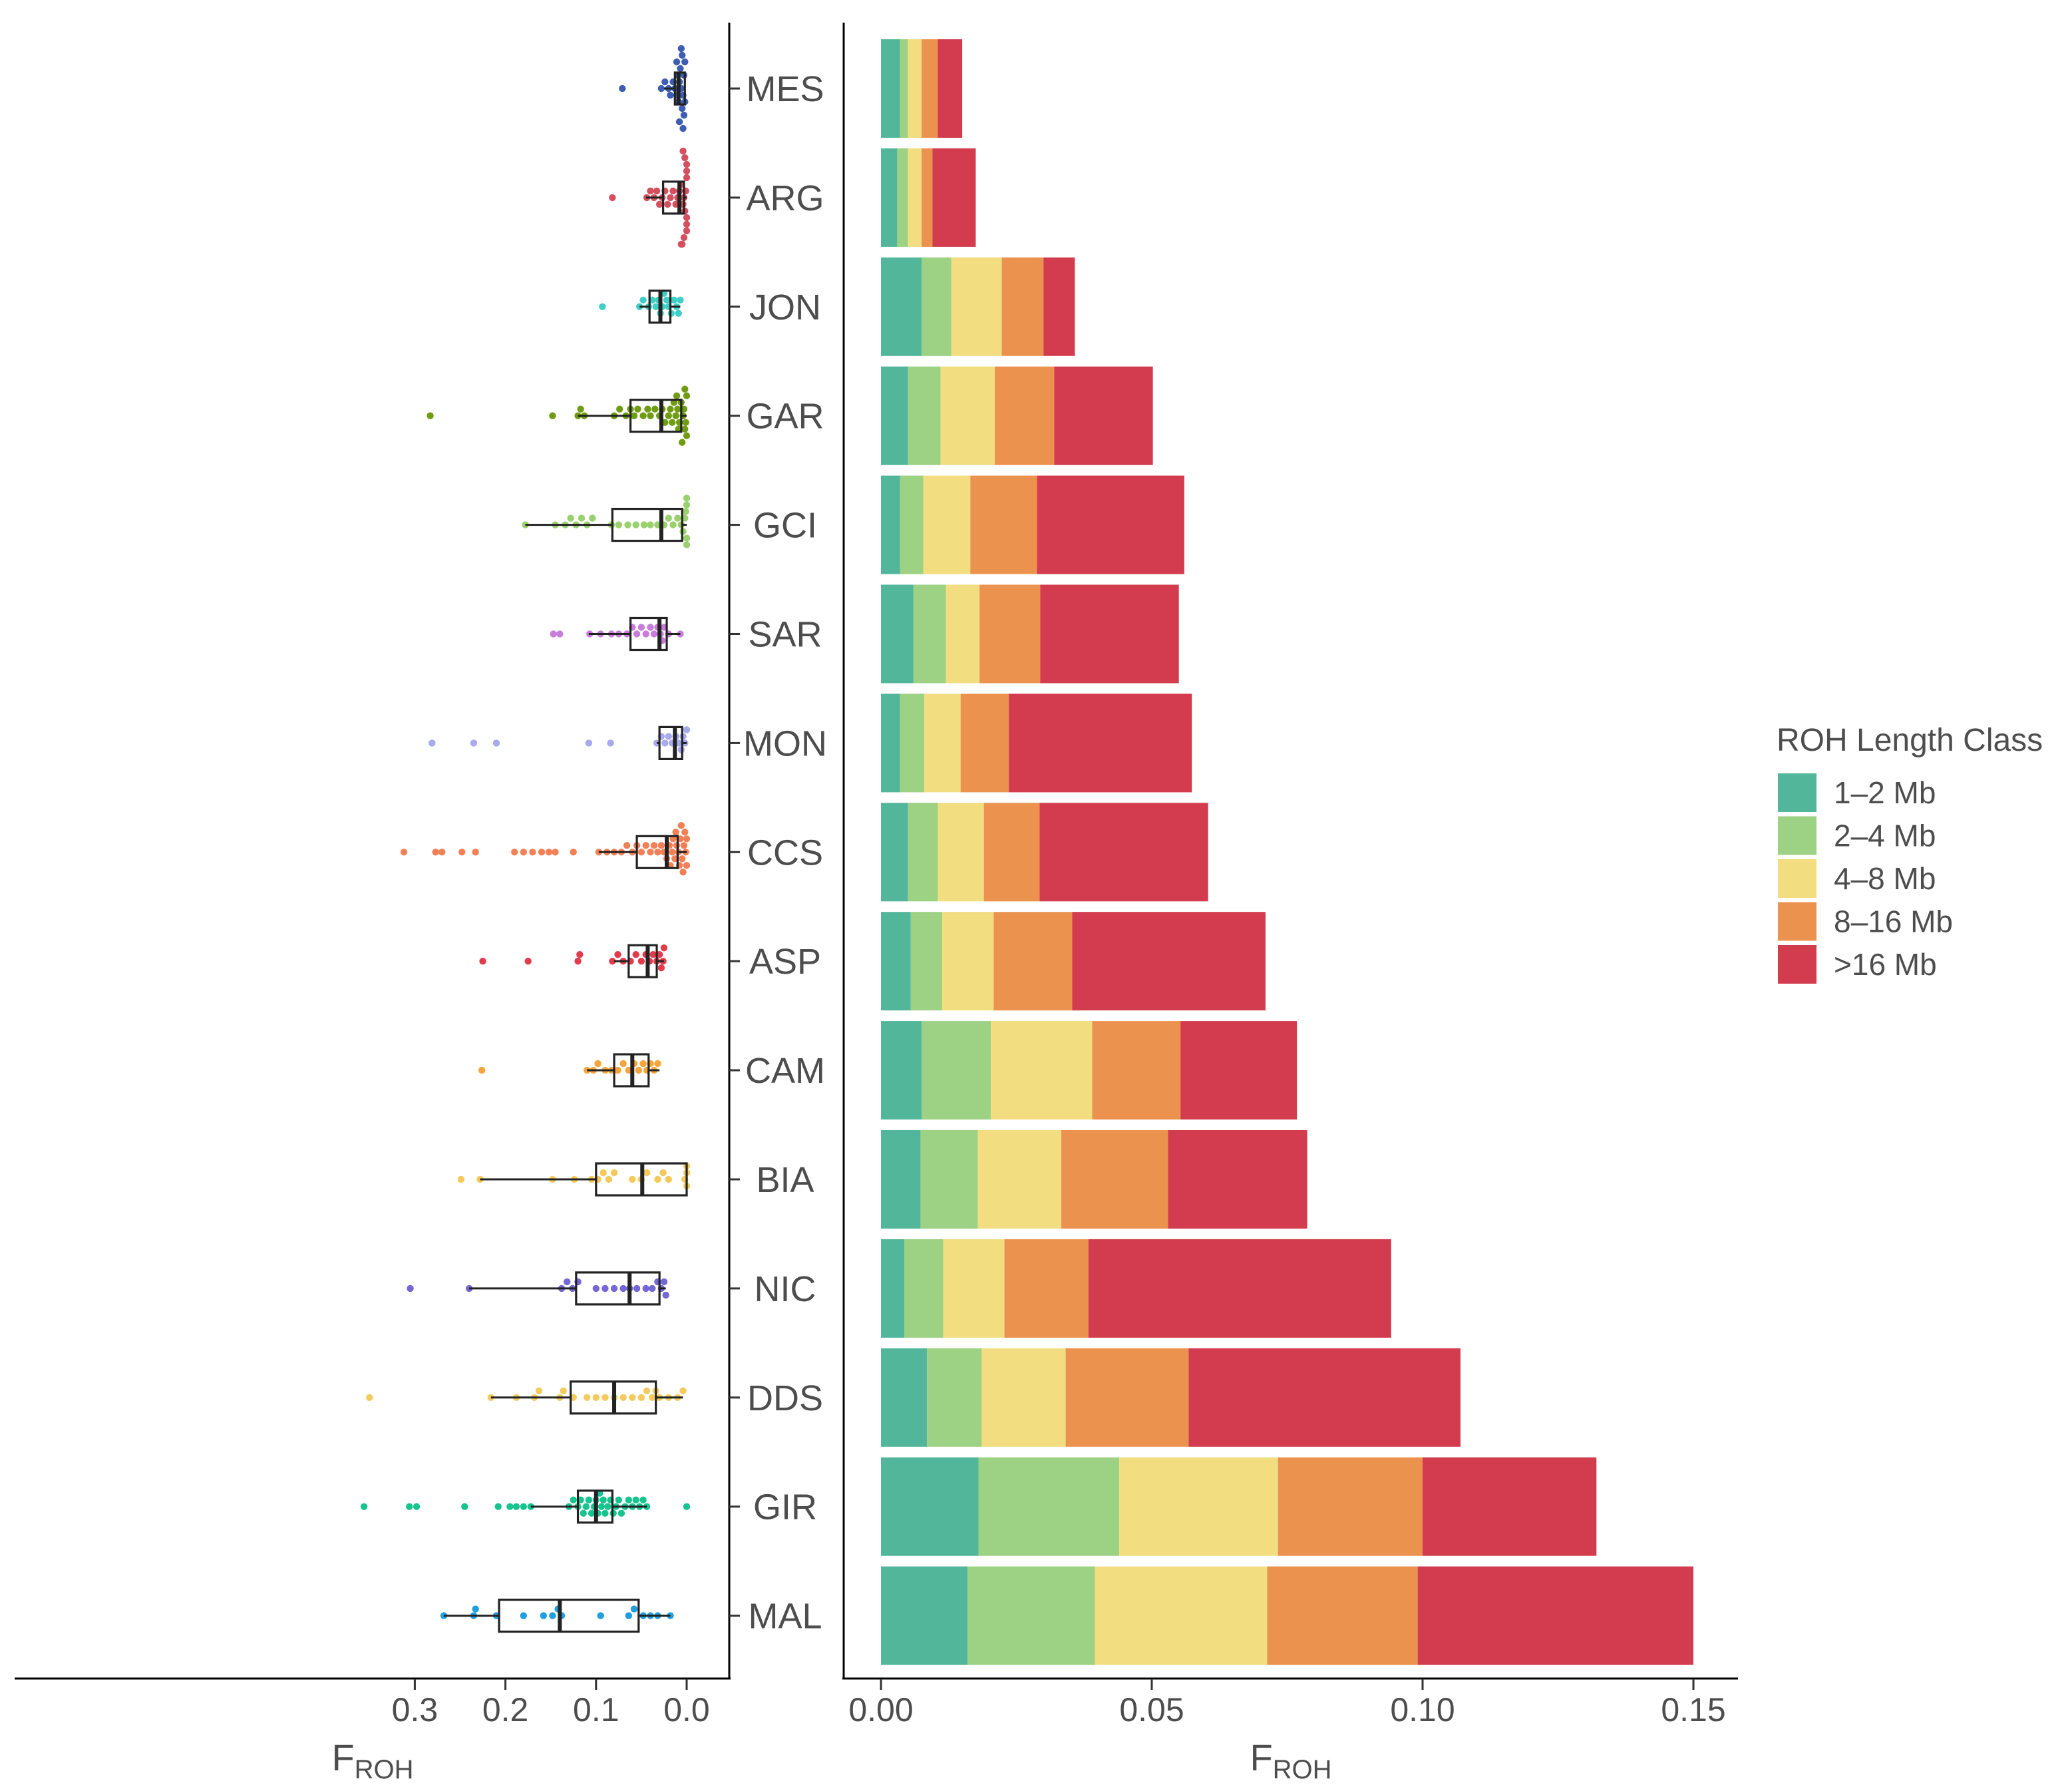  What do you see at coordinates (634, 634) in the screenshot?
I see `boxplot-sar` at bounding box center [634, 634].